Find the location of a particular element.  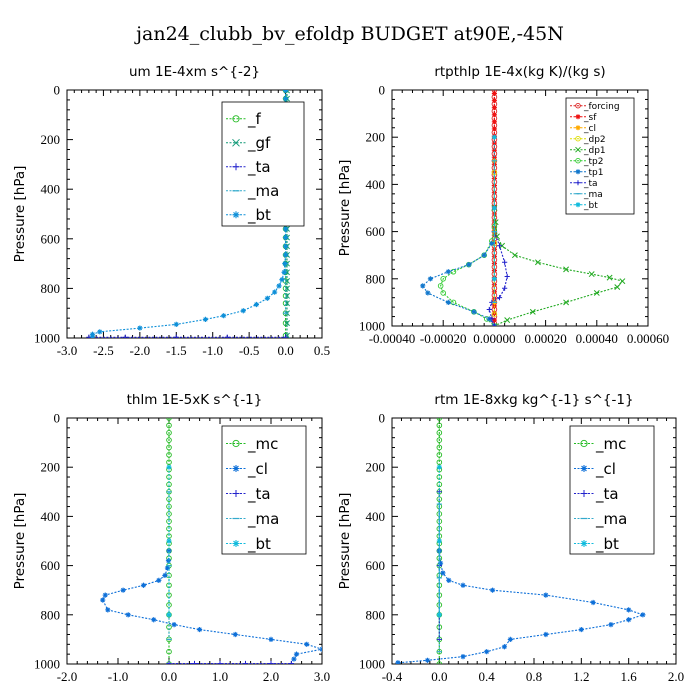

legend-label: _forcing is located at coordinates (601, 107).